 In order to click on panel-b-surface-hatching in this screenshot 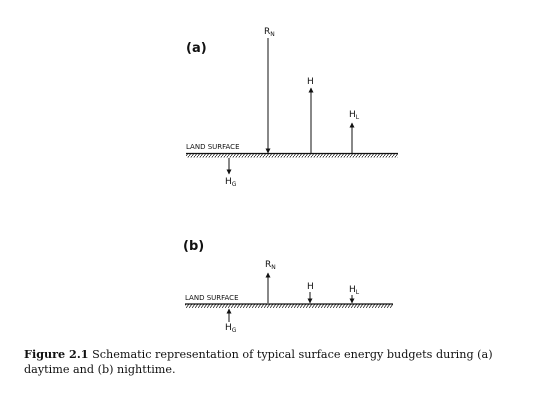, I will do `click(289, 306)`.